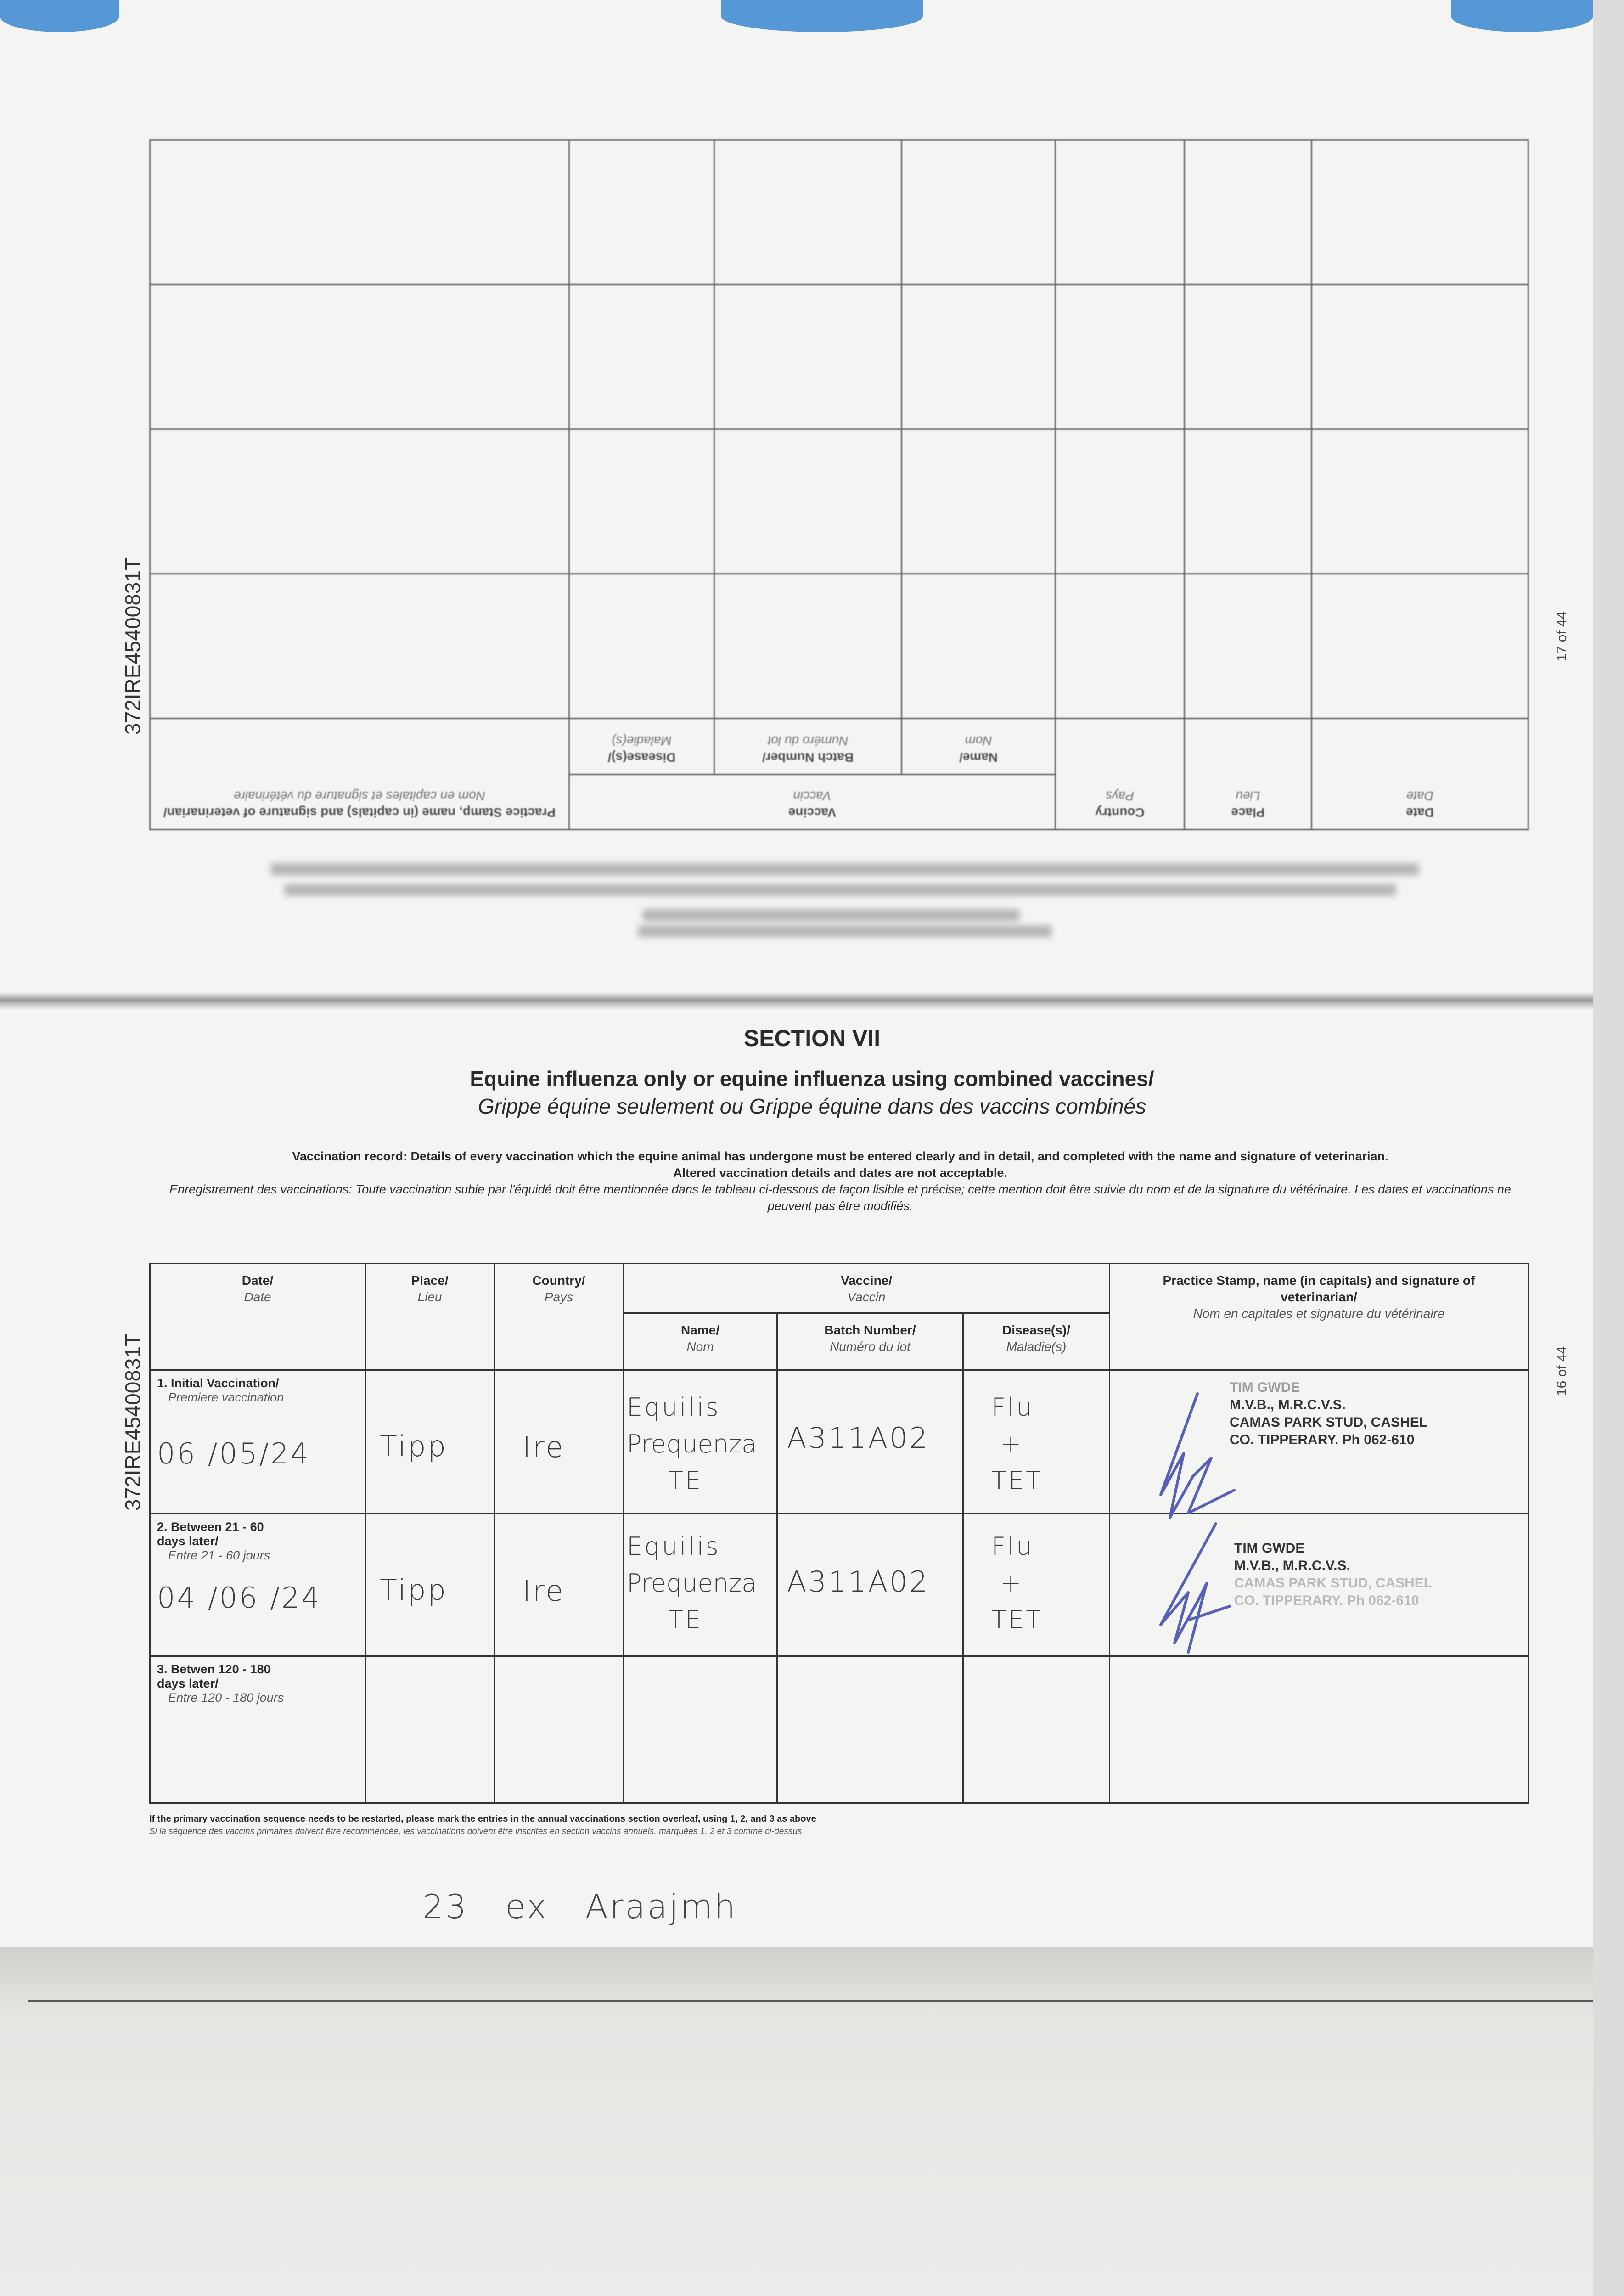 The height and width of the screenshot is (2296, 1624). Describe the element at coordinates (1248, 774) in the screenshot. I see `upper-header-place: Place Lieu` at that location.